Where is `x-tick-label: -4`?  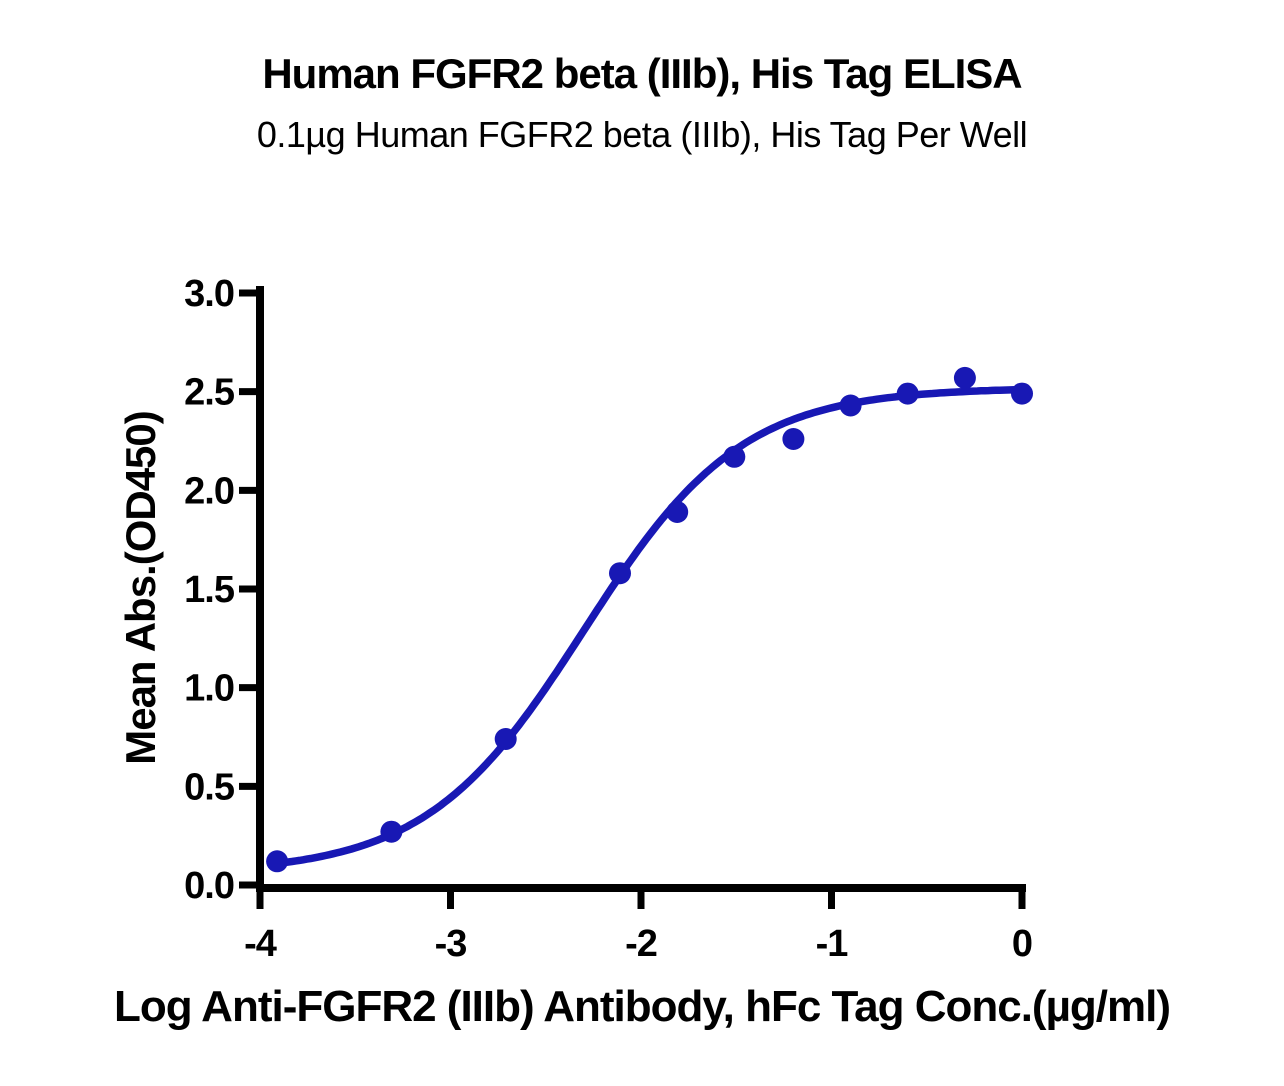 x-tick-label: -4 is located at coordinates (260, 944).